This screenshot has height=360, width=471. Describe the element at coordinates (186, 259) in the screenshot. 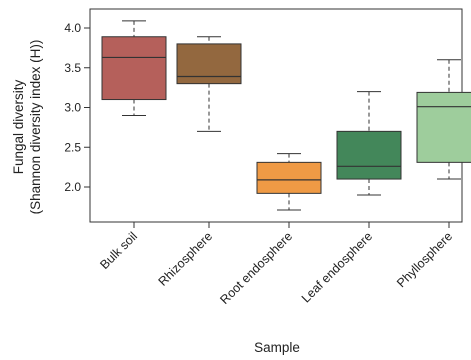

I see `x-tick-label: Rhizosphere` at that location.